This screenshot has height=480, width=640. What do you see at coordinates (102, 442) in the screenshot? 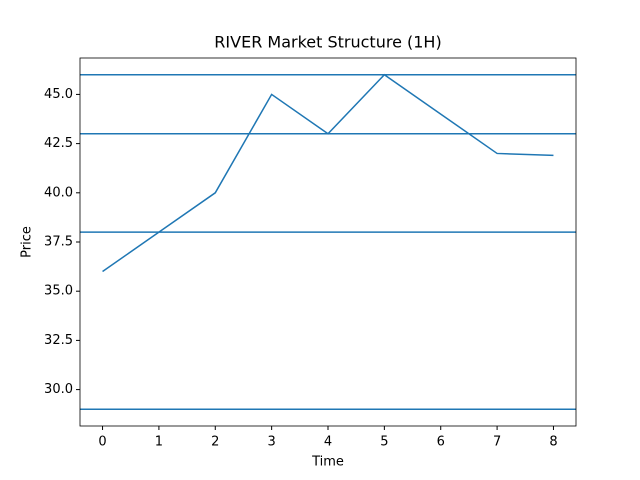
I see `x-tick-label: 0` at bounding box center [102, 442].